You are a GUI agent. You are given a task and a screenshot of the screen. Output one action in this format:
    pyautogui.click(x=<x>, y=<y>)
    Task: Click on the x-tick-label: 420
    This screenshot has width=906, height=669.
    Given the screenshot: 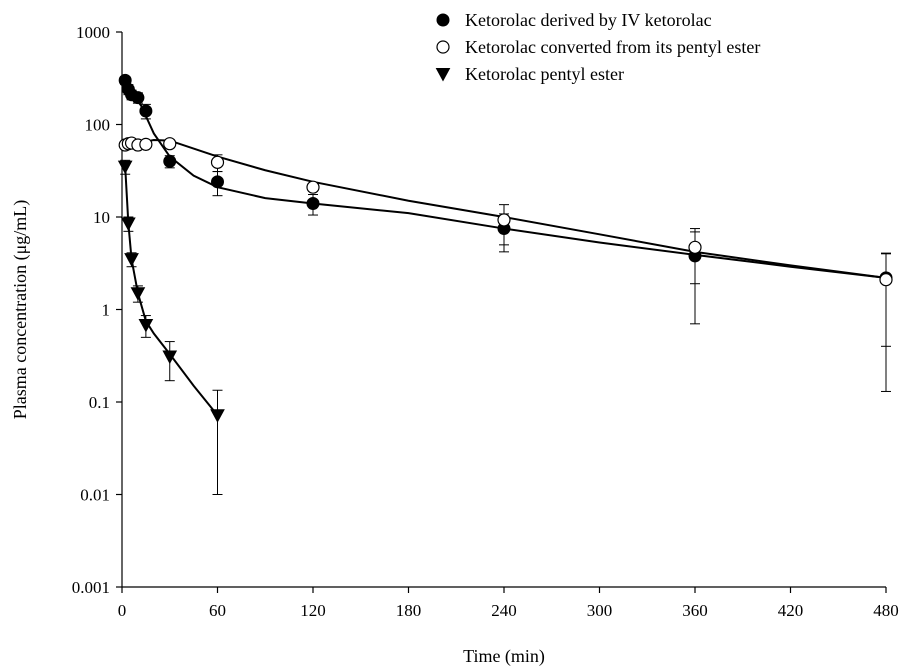 What is the action you would take?
    pyautogui.click(x=791, y=610)
    